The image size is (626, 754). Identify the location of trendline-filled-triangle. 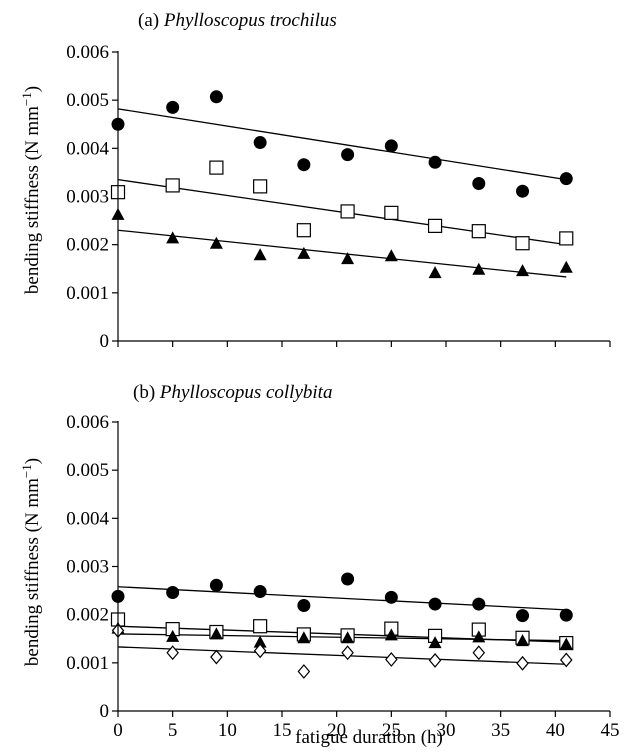
(342, 253).